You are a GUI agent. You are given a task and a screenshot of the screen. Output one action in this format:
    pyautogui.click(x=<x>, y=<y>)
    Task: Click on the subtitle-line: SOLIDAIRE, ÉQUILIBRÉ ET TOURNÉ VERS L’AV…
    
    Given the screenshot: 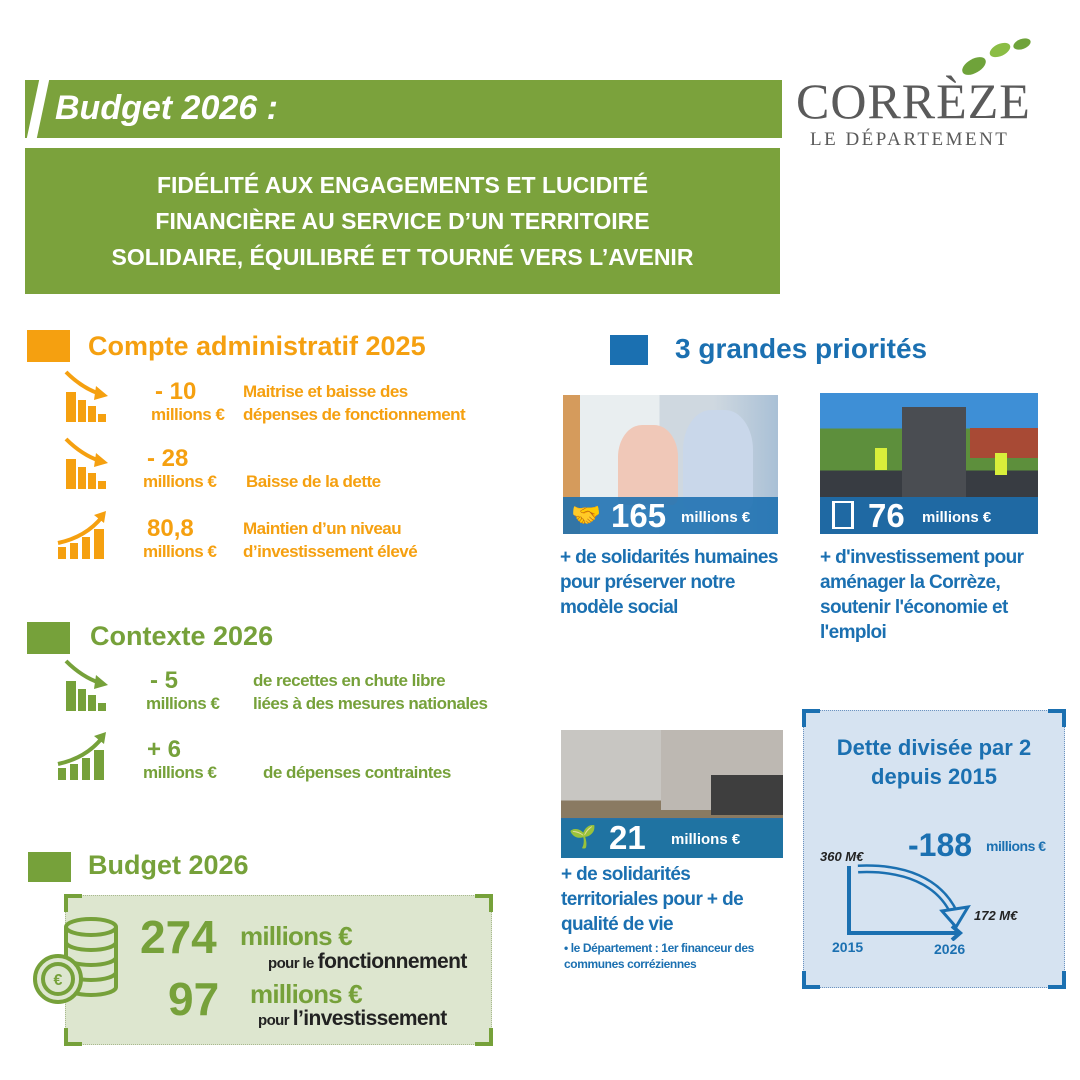 What is the action you would take?
    pyautogui.click(x=402, y=257)
    